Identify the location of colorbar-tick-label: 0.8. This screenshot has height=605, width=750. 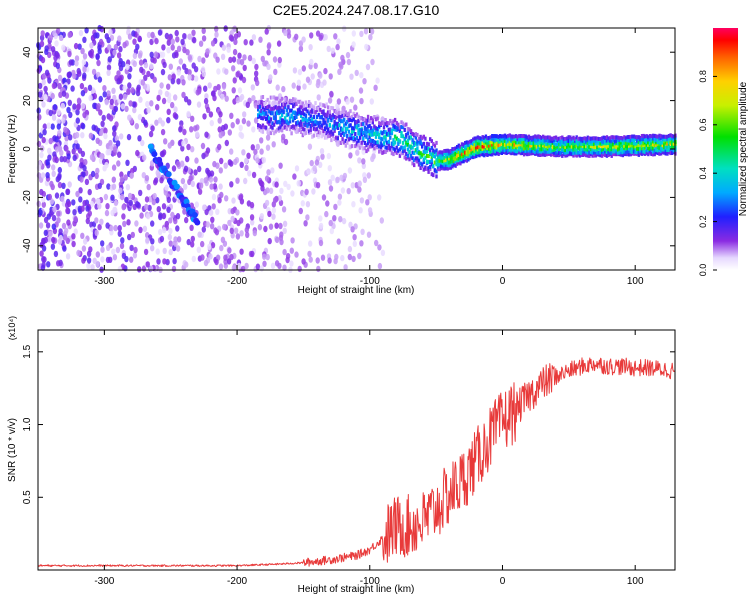
(703, 76).